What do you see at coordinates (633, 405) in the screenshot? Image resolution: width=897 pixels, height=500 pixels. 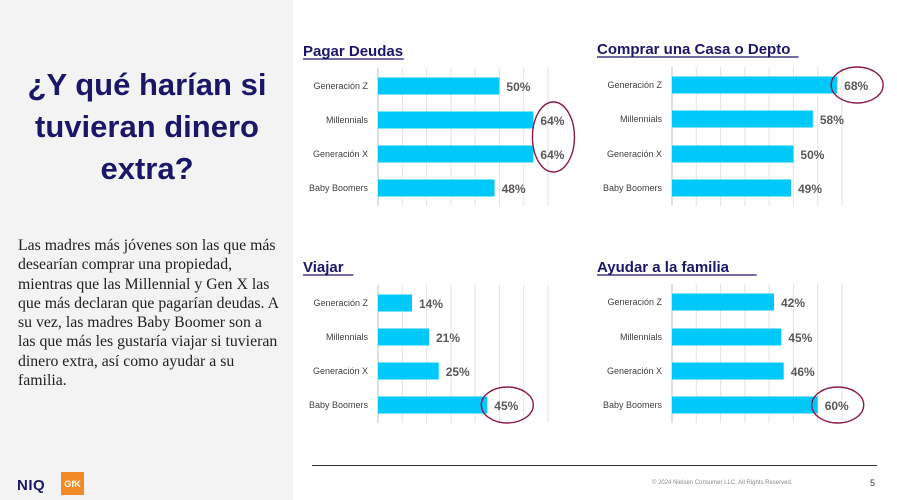 I see `chart-4-category-label: Baby Boomers` at bounding box center [633, 405].